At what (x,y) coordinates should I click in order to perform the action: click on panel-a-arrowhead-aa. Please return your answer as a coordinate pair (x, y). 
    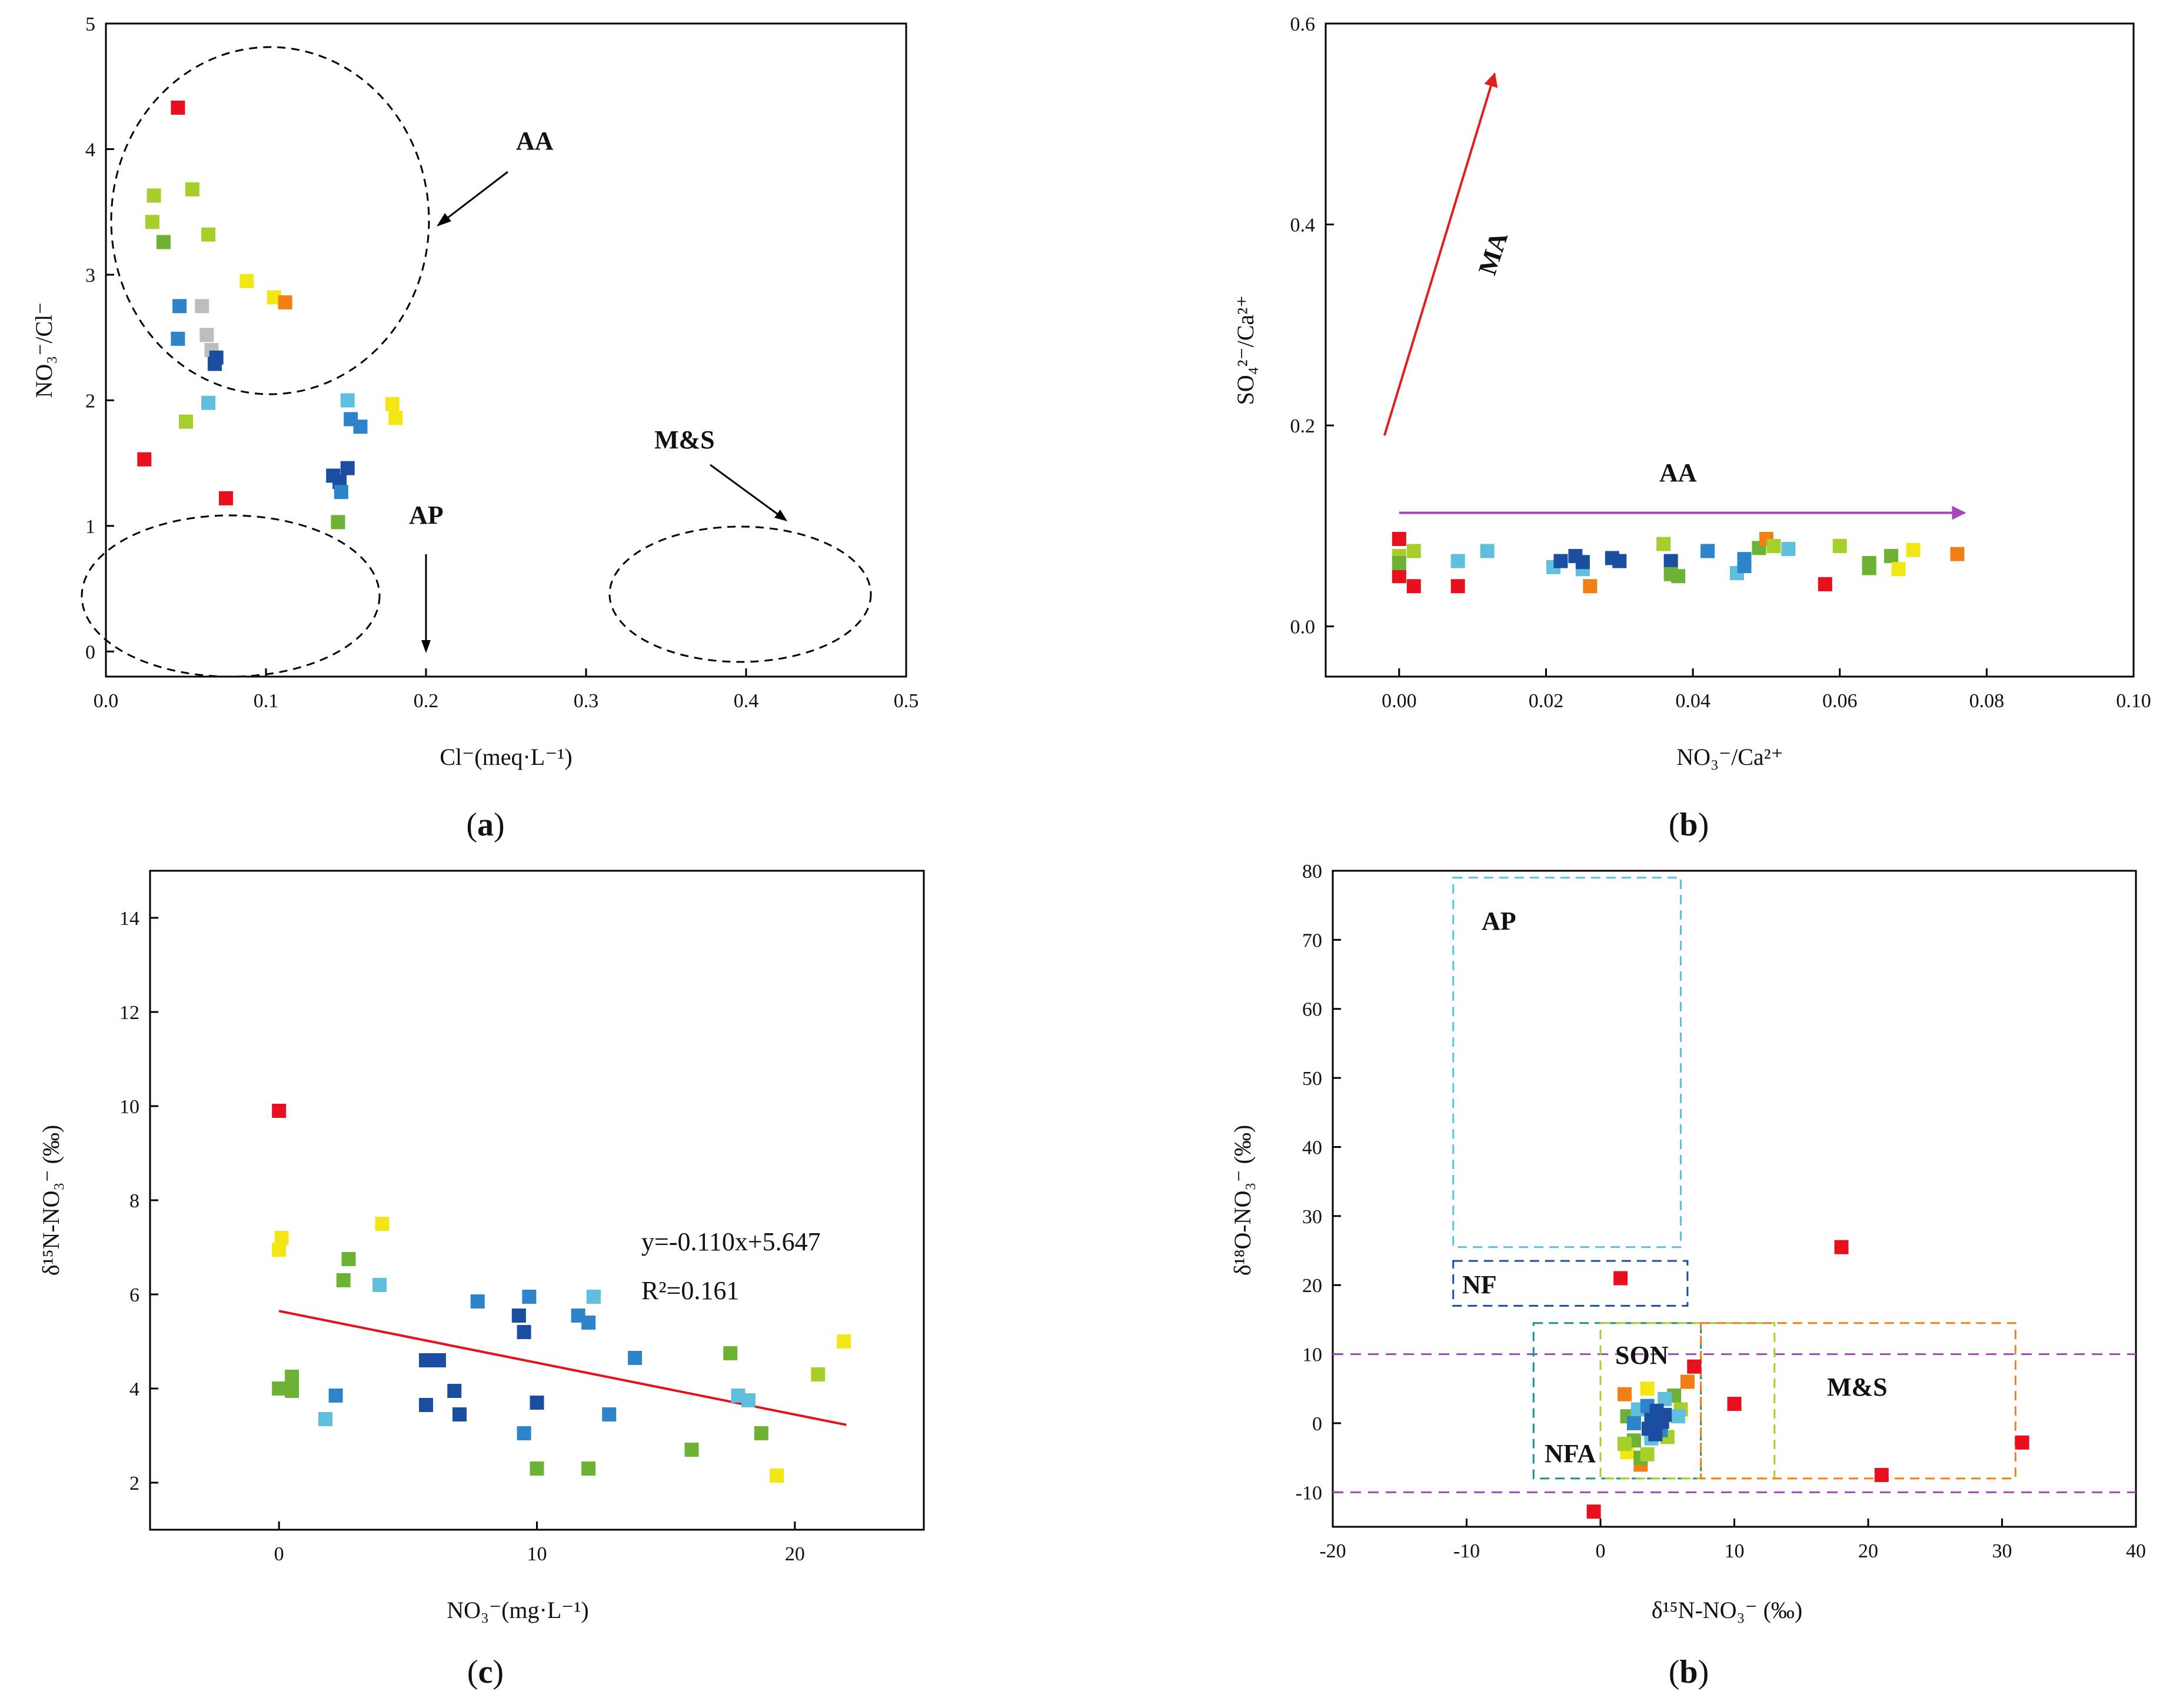
    Looking at the image, I should click on (444, 220).